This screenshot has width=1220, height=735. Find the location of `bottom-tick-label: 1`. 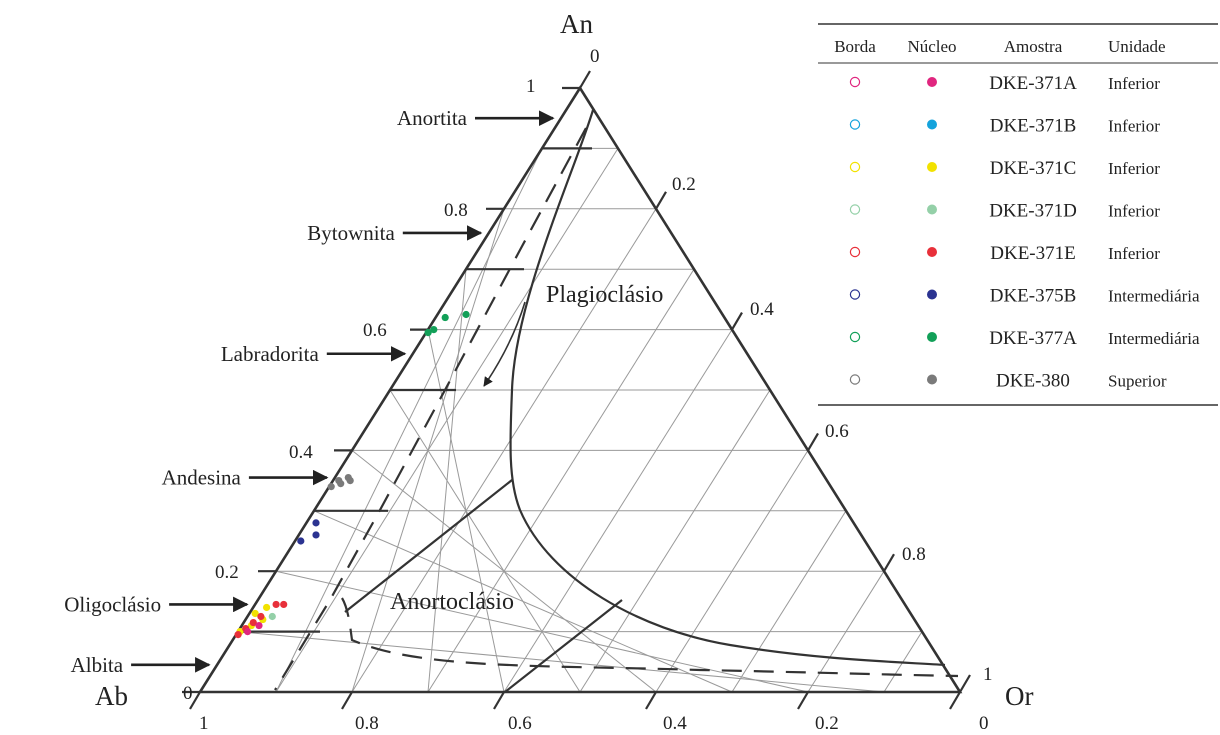

bottom-tick-label: 1 is located at coordinates (204, 723).